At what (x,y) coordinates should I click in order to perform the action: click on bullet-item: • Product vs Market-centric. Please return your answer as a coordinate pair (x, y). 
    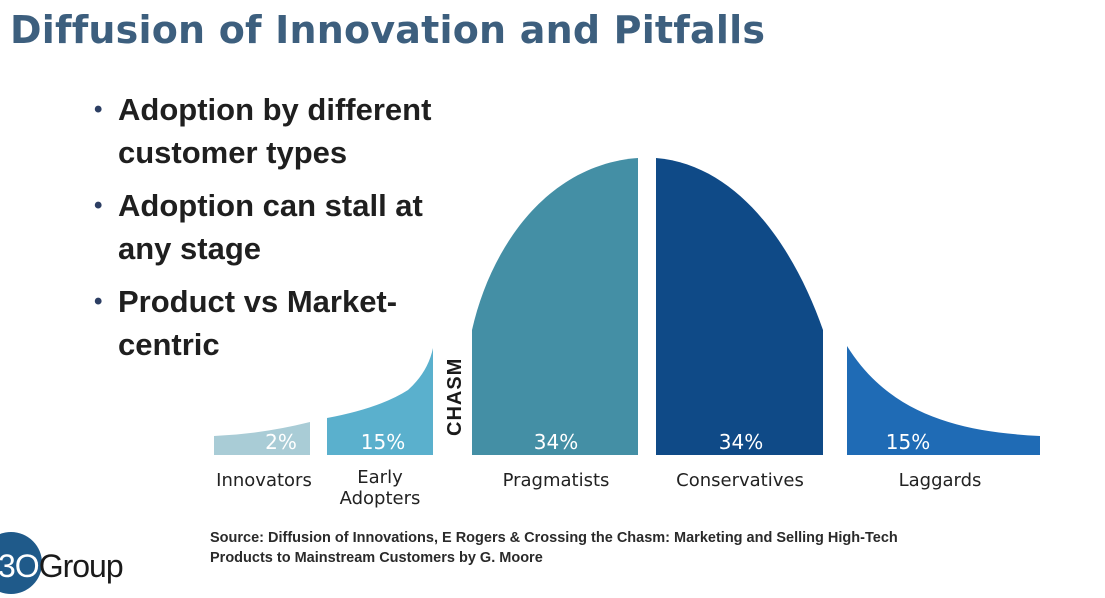
    Looking at the image, I should click on (287, 323).